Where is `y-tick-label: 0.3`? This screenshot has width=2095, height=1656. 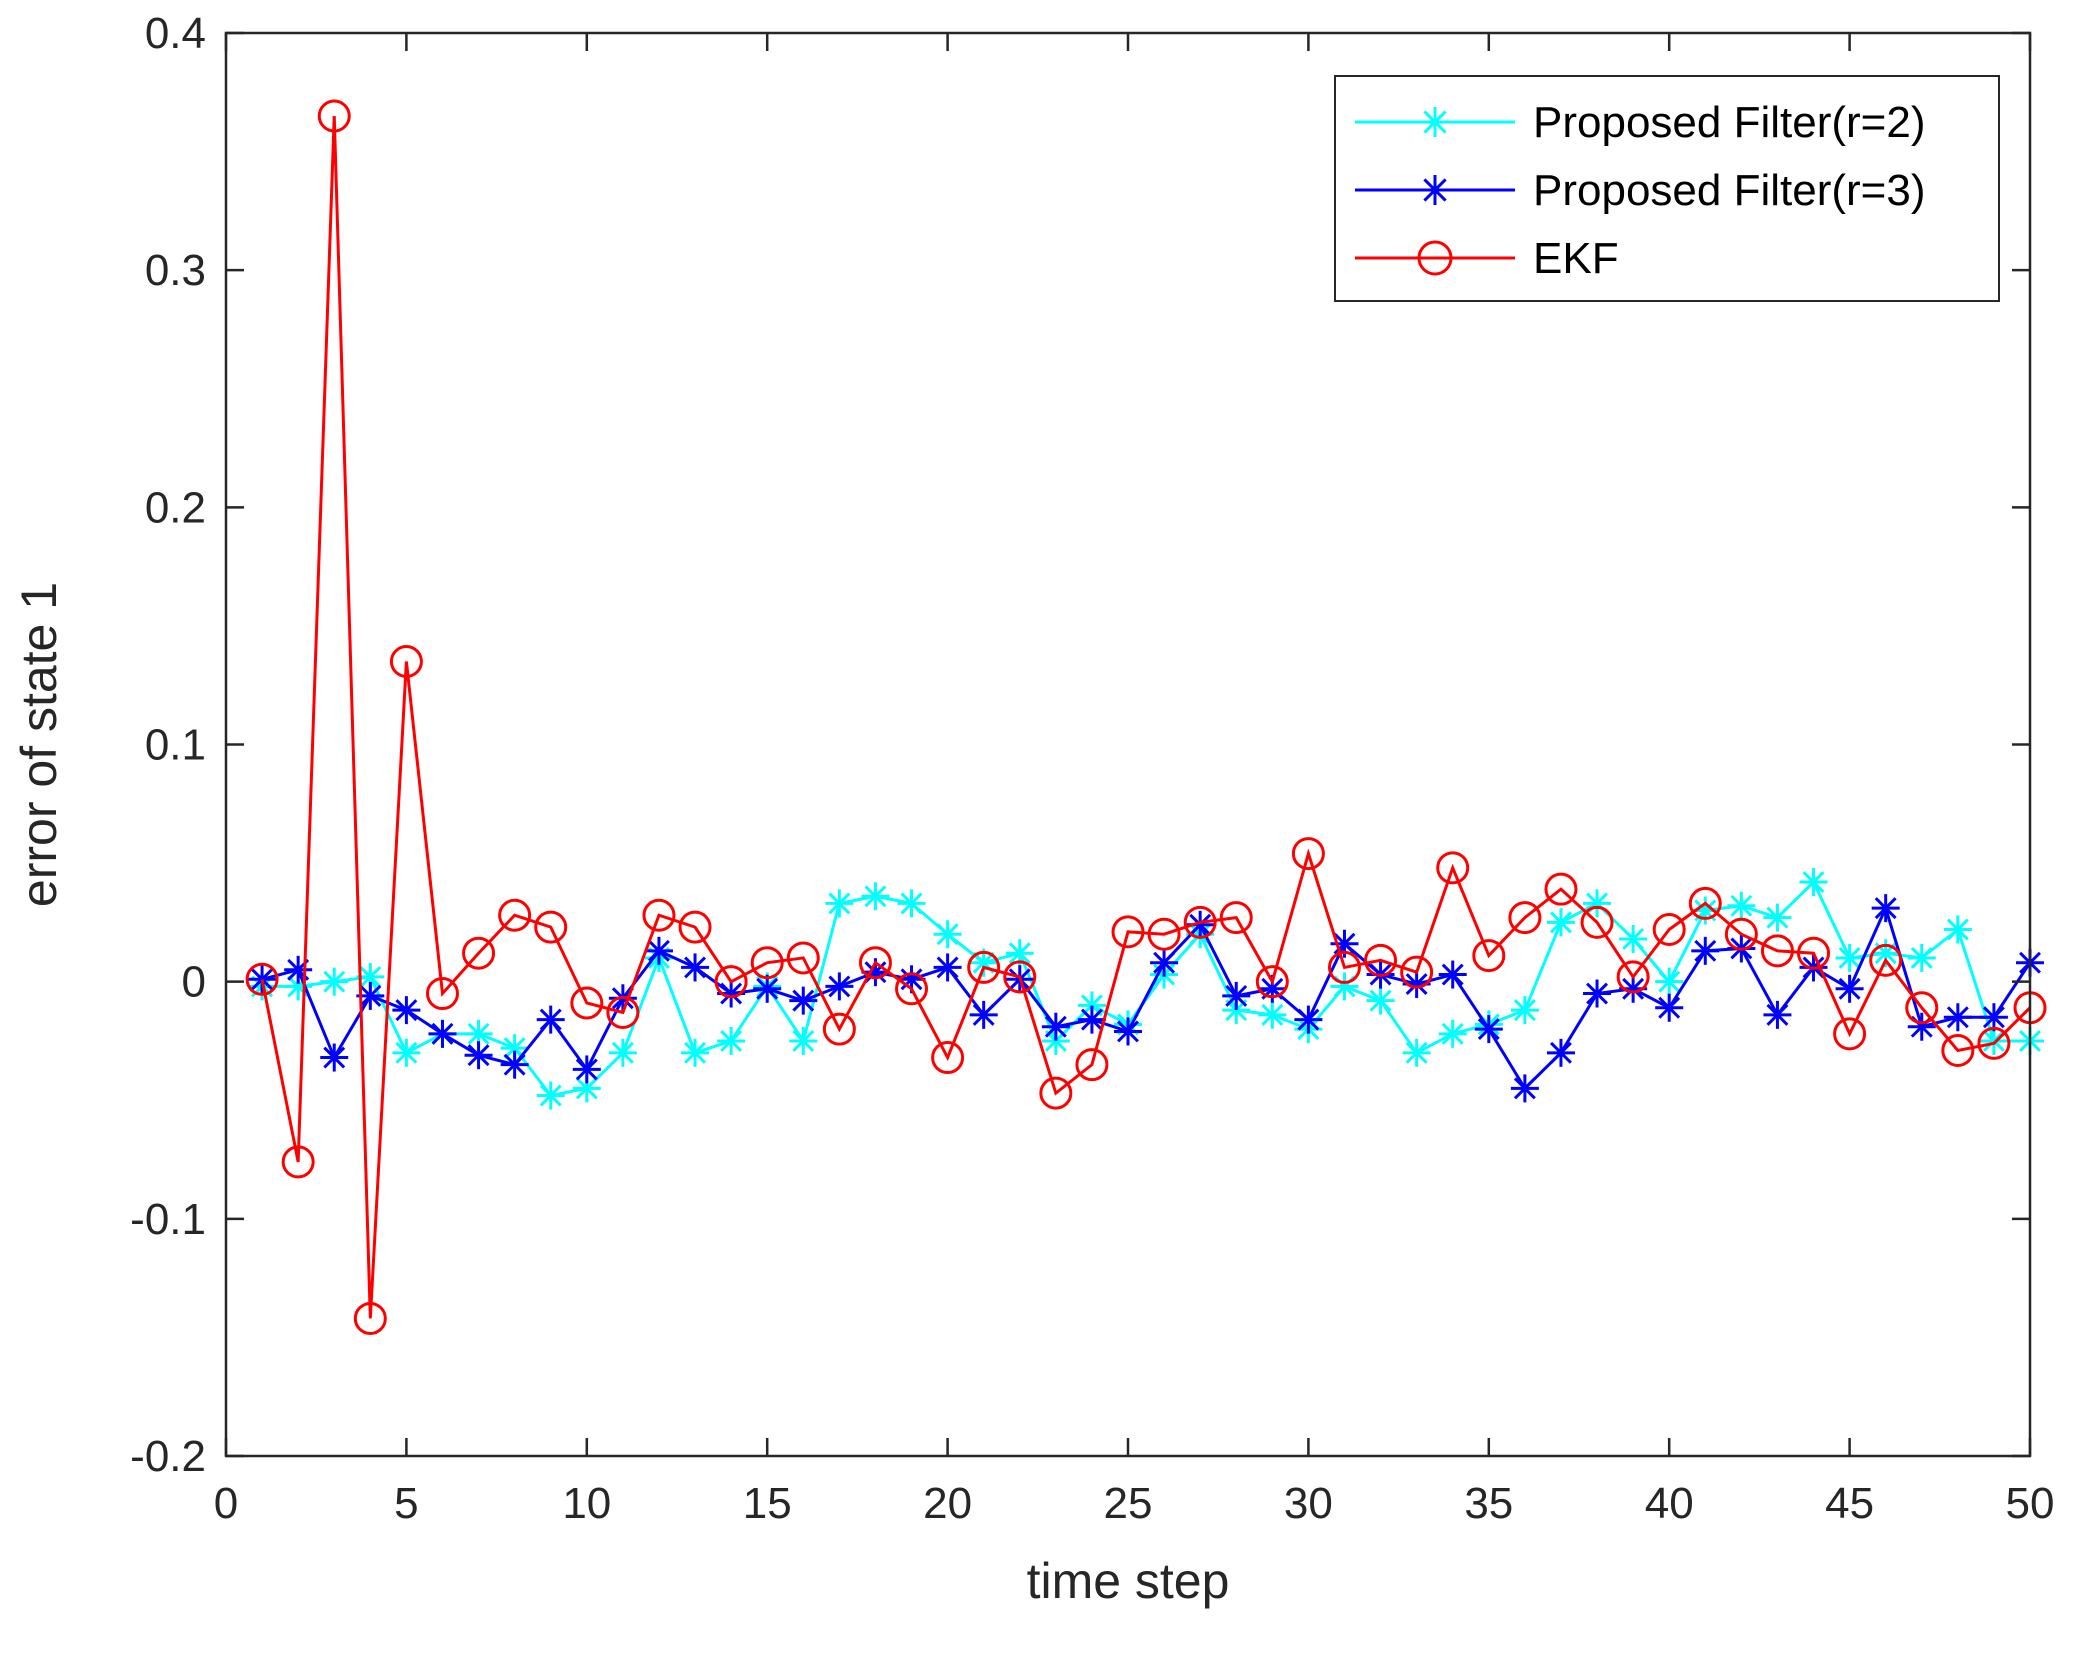
y-tick-label: 0.3 is located at coordinates (175, 270).